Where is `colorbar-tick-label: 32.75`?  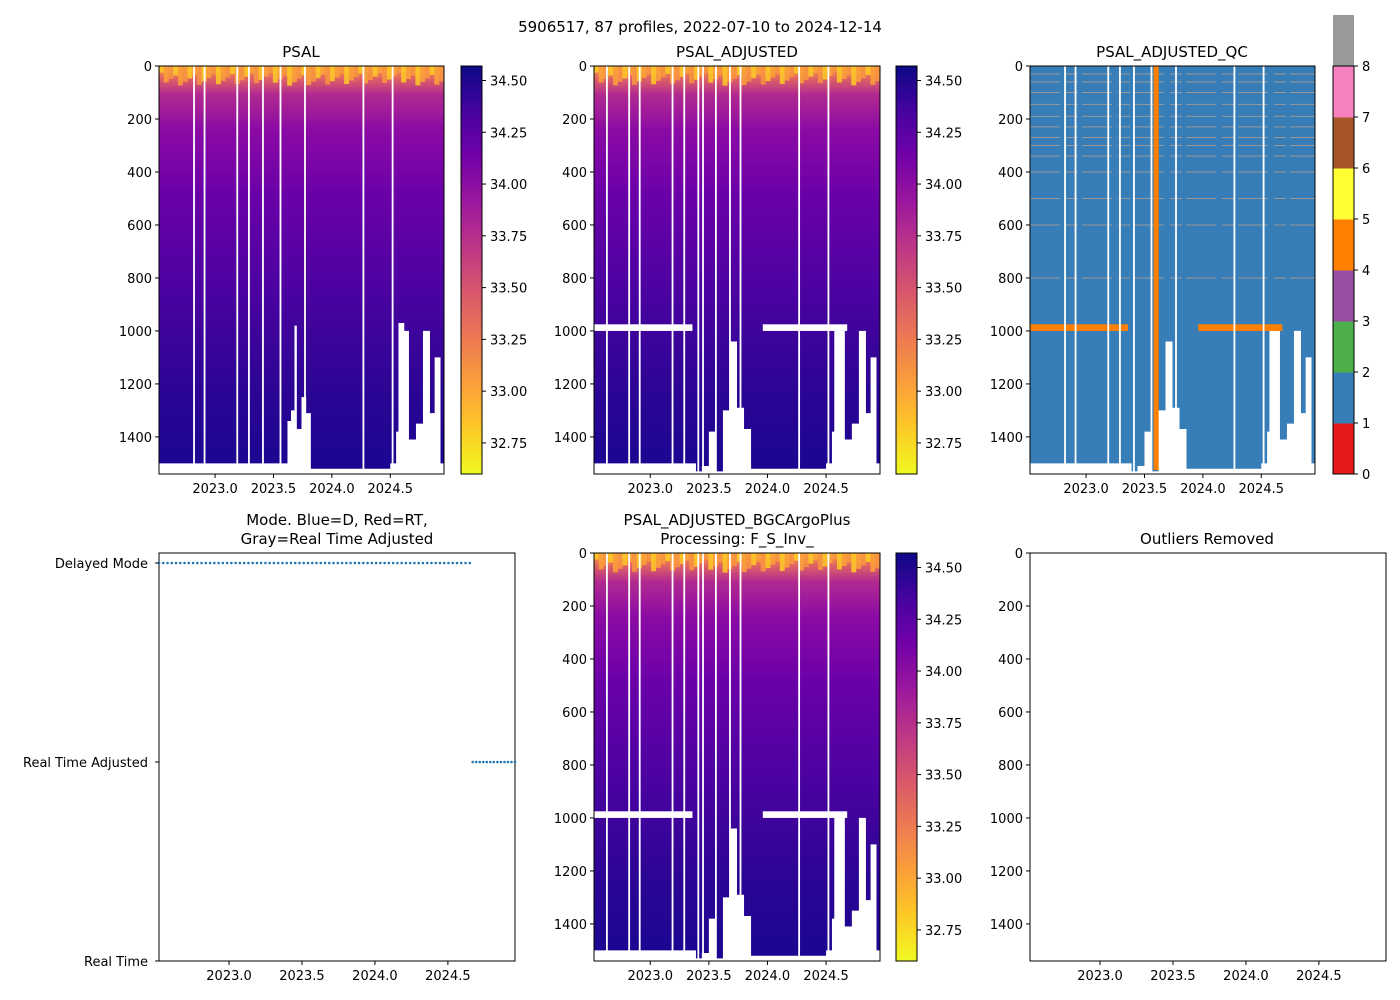 colorbar-tick-label: 32.75 is located at coordinates (508, 444).